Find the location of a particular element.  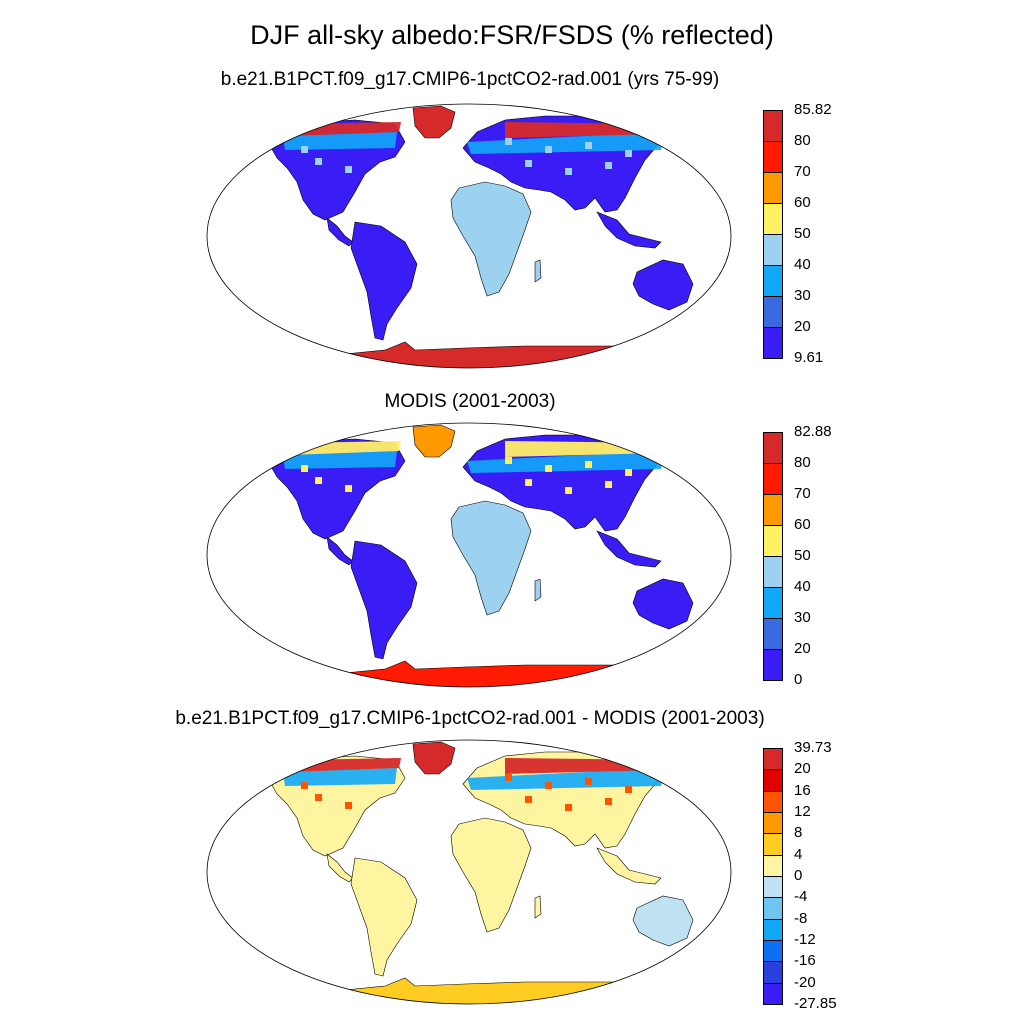

colorbar-tick-label: 85.82 is located at coordinates (813, 109).